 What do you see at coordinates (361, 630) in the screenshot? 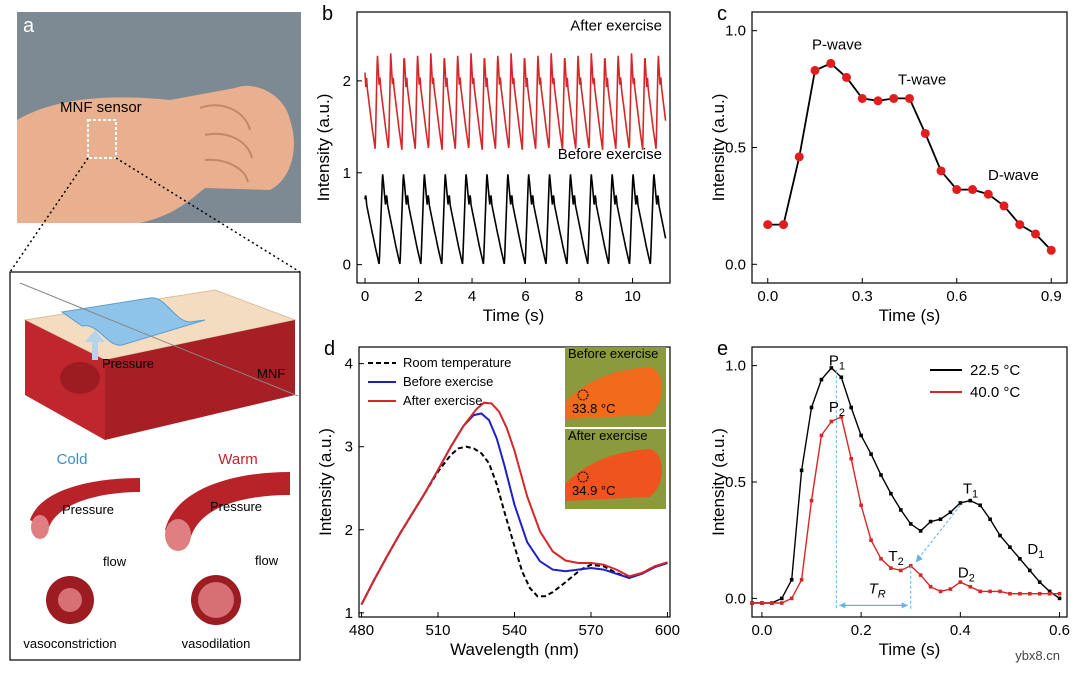
I see `x-tick-label-d: 480` at bounding box center [361, 630].